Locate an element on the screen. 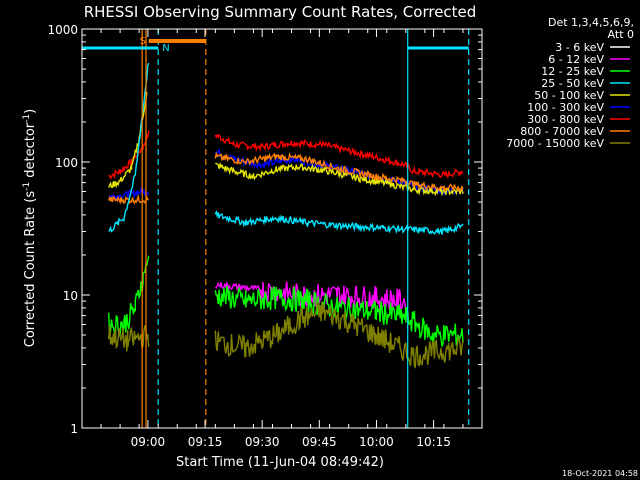 The width and height of the screenshot is (640, 480). y-tick-label: 10 is located at coordinates (70, 296).